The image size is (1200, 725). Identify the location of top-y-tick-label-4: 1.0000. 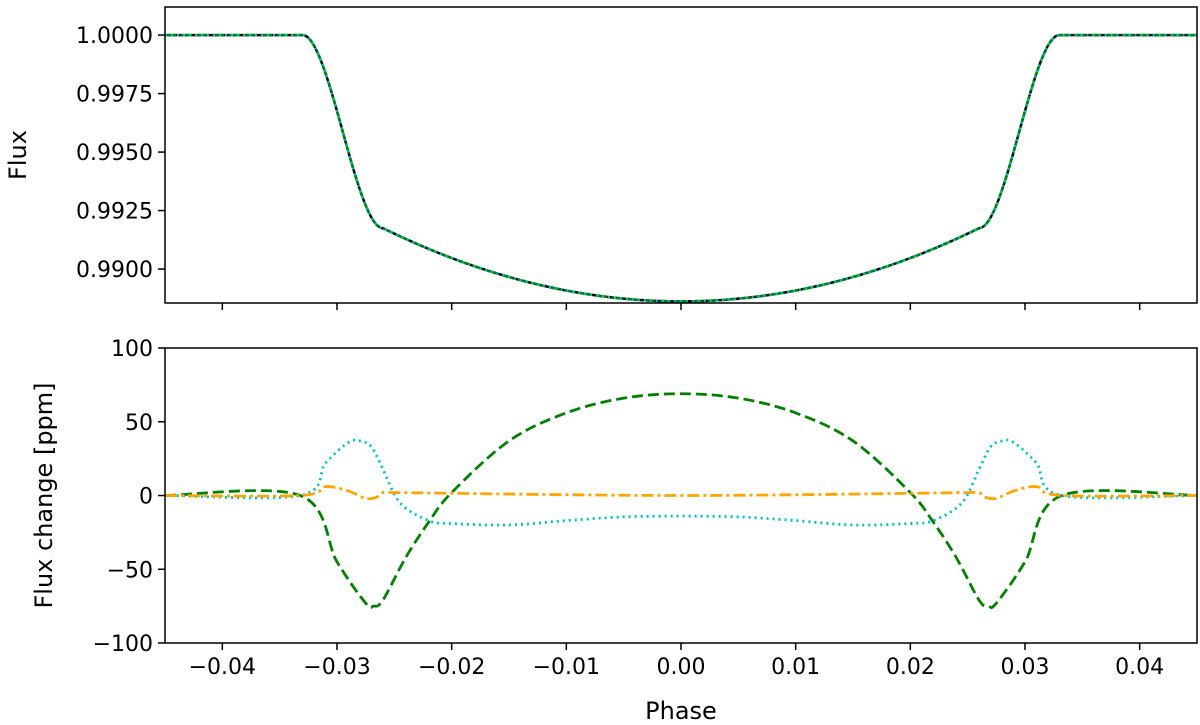
(114, 36).